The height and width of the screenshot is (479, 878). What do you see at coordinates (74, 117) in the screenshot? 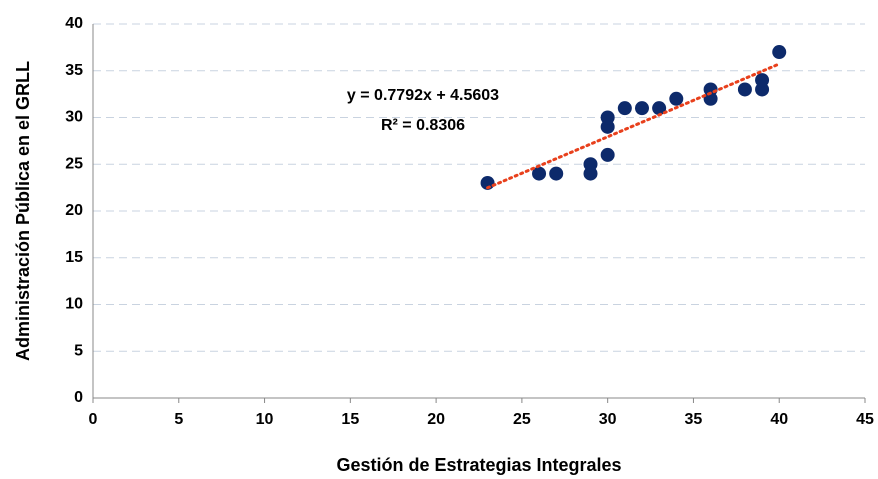
I see `y-tick-label: 30` at bounding box center [74, 117].